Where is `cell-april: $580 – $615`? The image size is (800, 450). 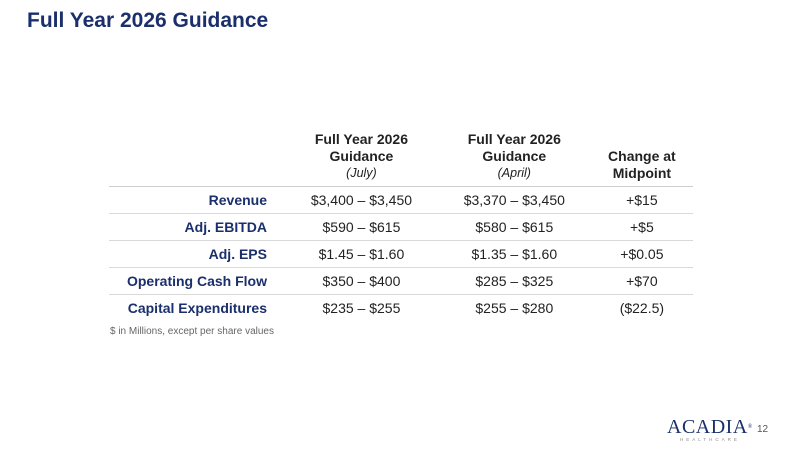
cell-april: $580 – $615 is located at coordinates (514, 227).